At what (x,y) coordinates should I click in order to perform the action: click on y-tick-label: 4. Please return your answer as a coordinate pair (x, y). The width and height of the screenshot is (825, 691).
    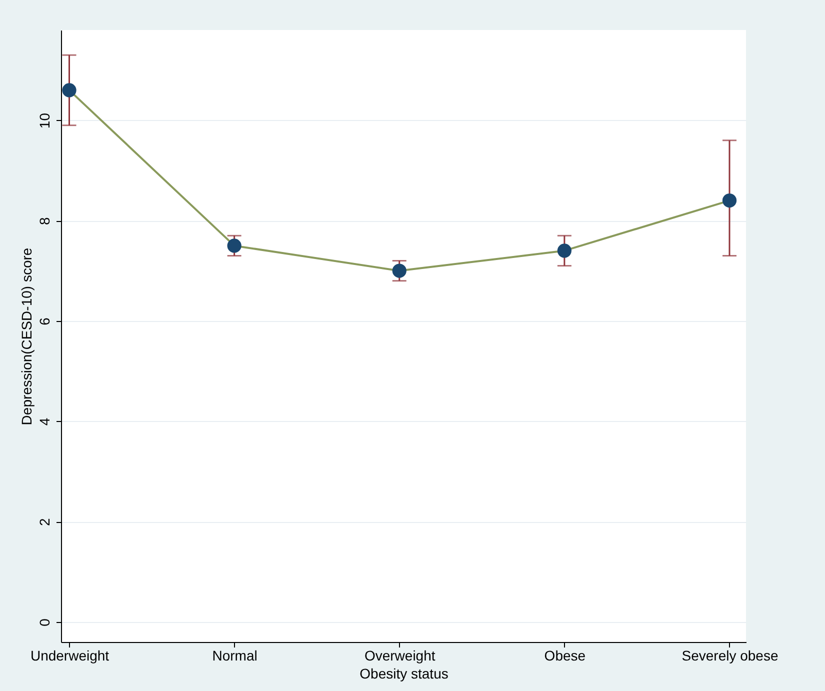
    Looking at the image, I should click on (44, 422).